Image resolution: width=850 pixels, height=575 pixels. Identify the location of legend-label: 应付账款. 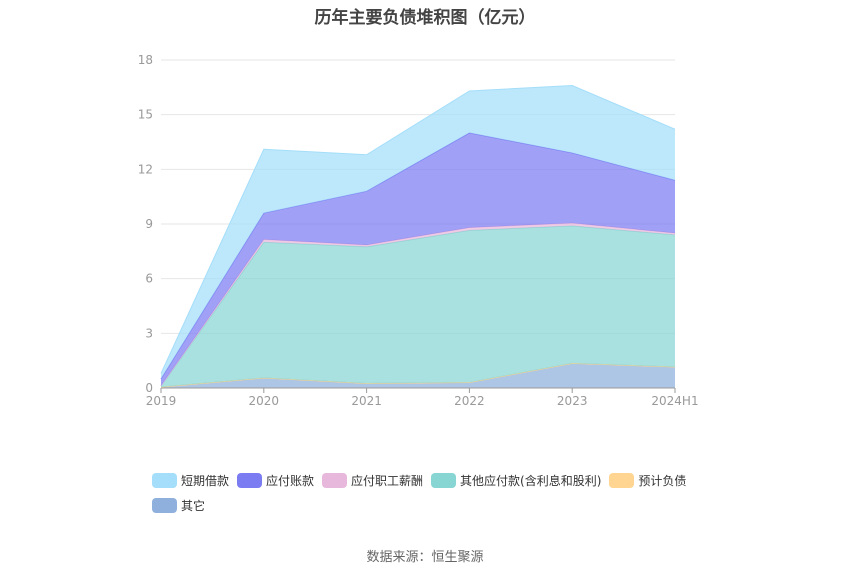
(290, 480).